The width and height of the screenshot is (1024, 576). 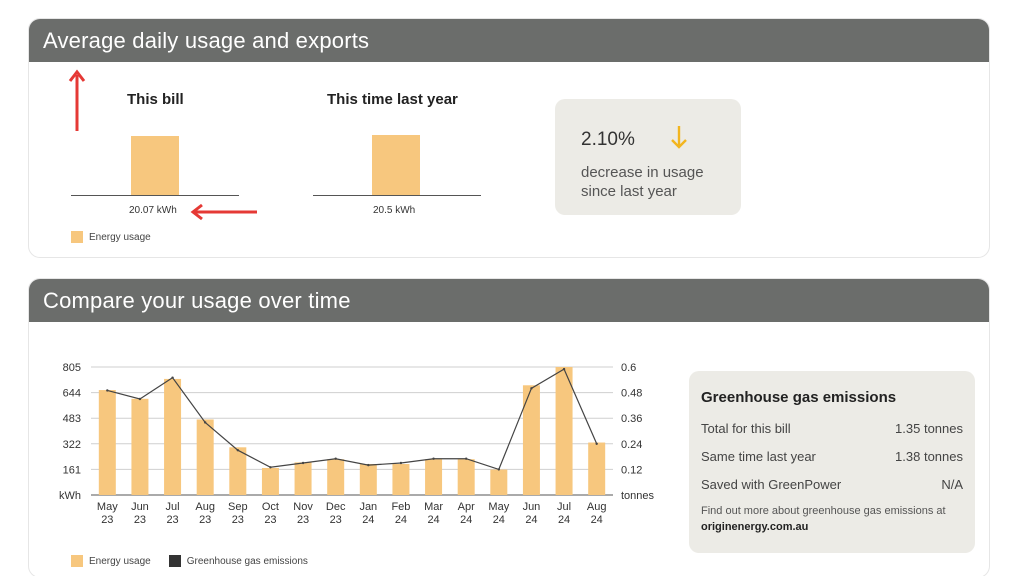 What do you see at coordinates (929, 428) in the screenshot?
I see `ghg-row-value: 1.35 tonnes` at bounding box center [929, 428].